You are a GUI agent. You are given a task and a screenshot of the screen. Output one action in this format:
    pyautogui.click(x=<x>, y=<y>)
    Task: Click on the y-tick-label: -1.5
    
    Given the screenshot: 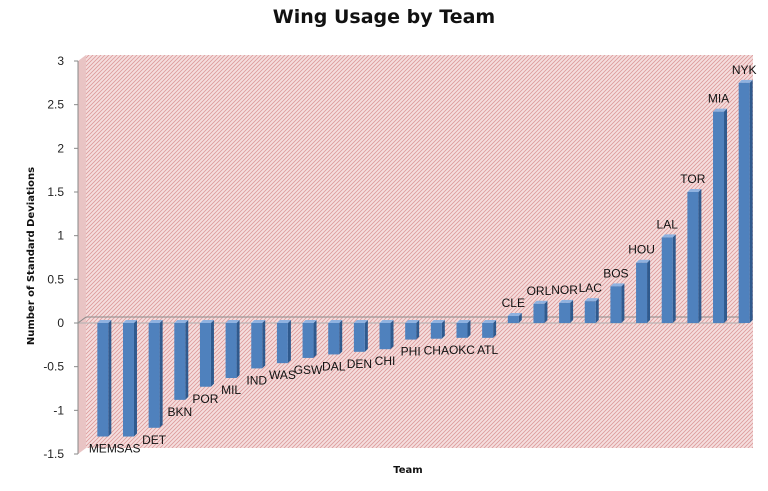 What is the action you would take?
    pyautogui.click(x=53, y=454)
    